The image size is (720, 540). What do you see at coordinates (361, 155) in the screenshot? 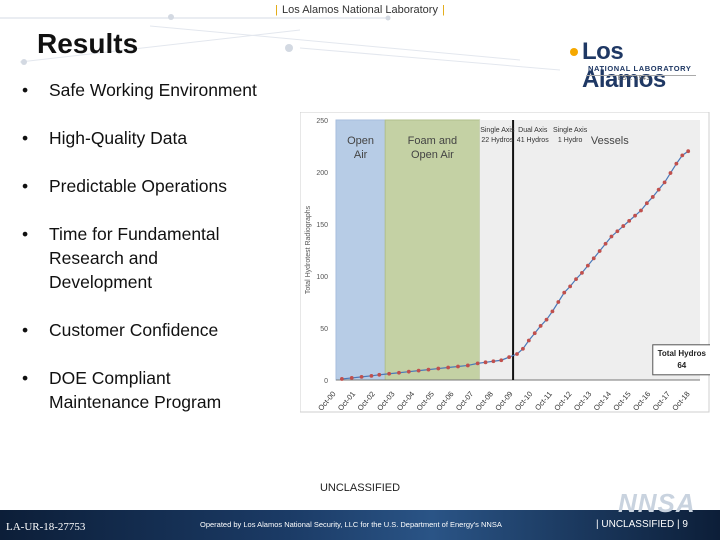
I see `region-label: Air` at bounding box center [361, 155].